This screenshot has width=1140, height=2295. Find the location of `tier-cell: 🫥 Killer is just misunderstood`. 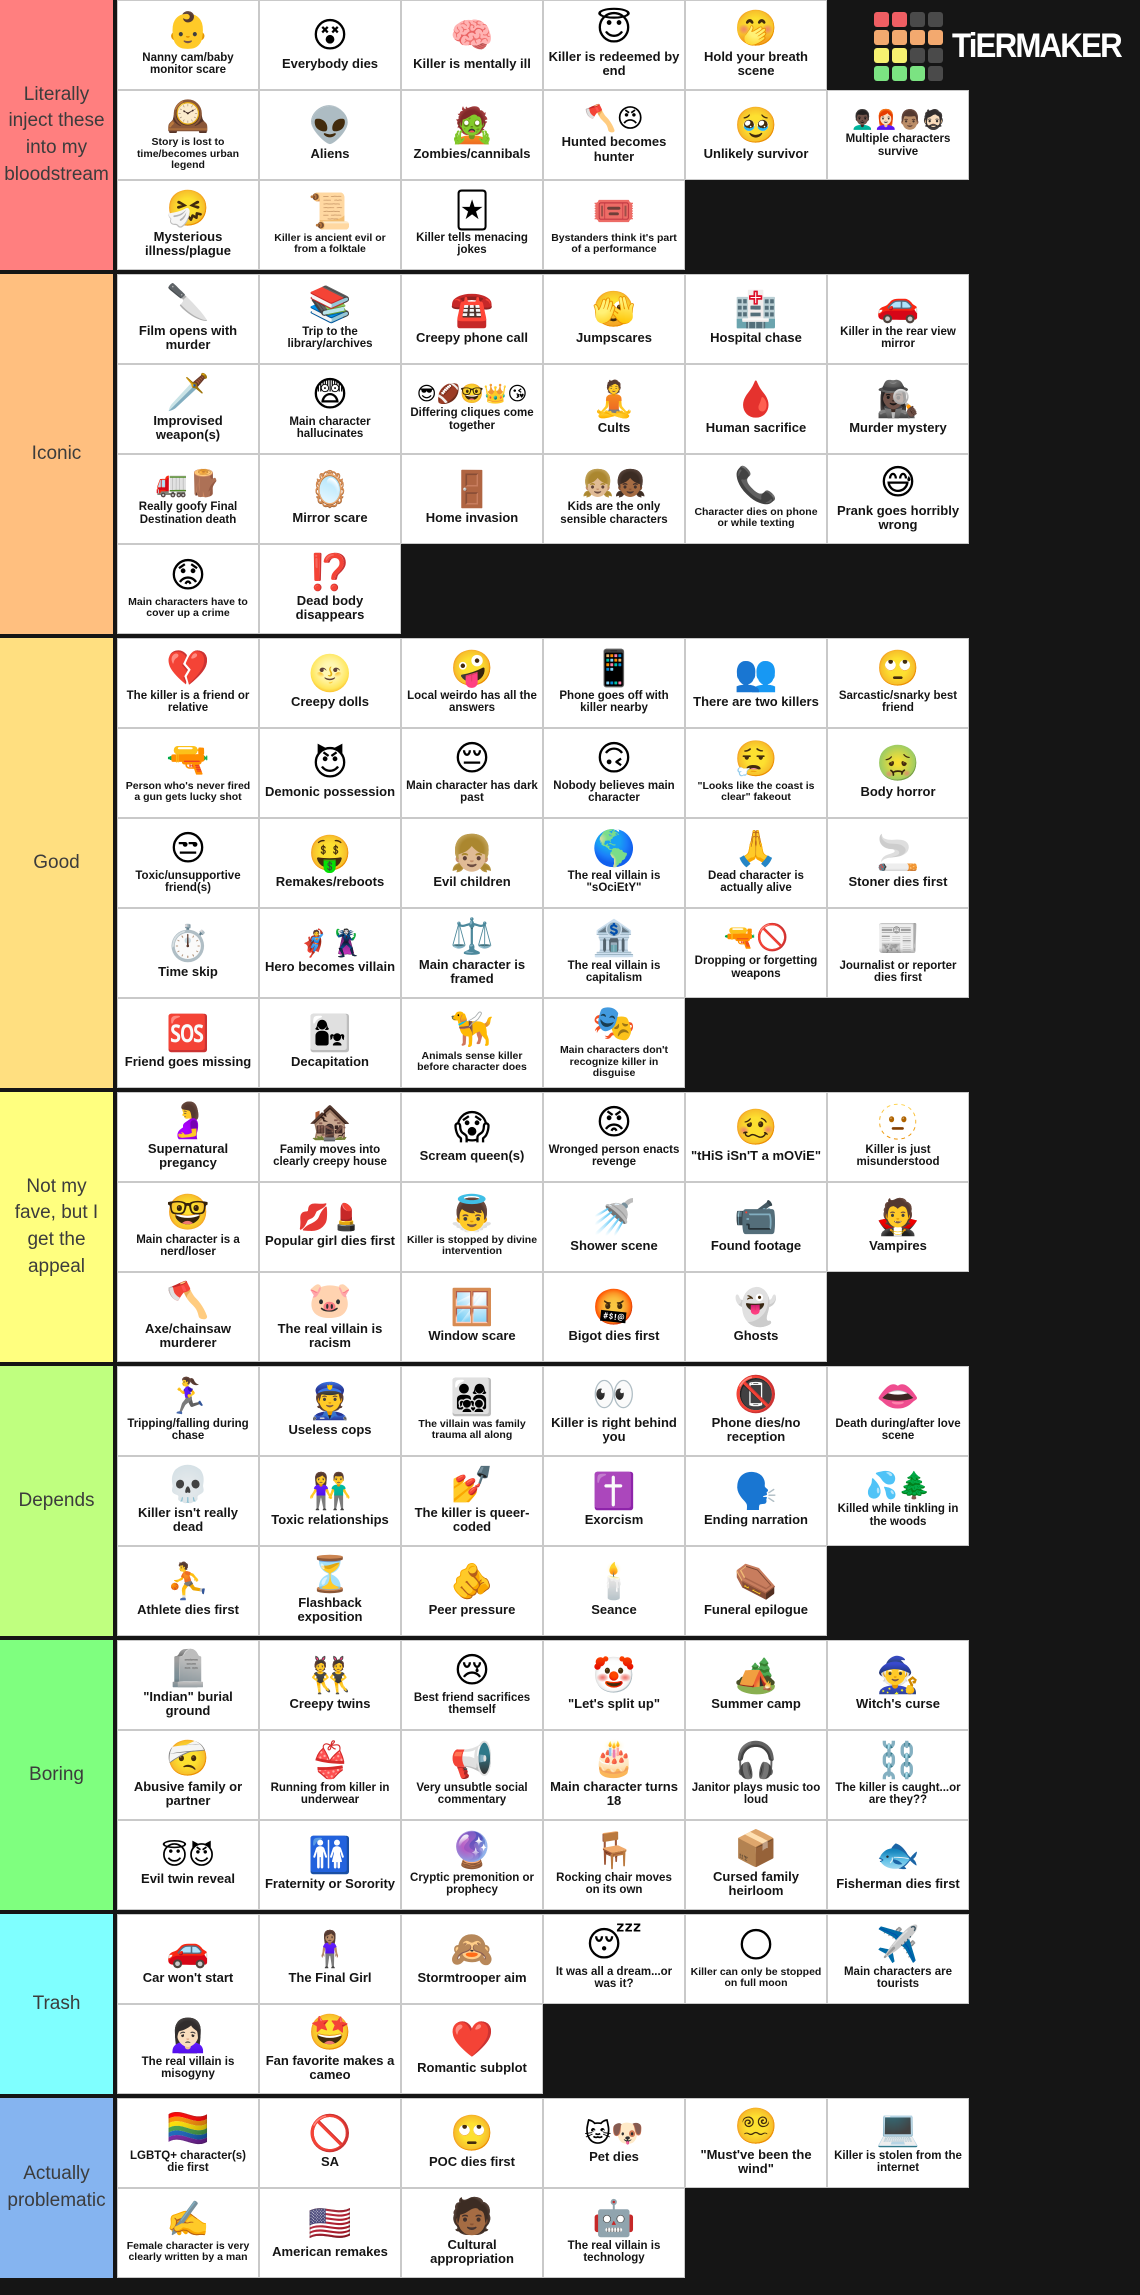

tier-cell: 🫥 Killer is just misunderstood is located at coordinates (898, 1137).